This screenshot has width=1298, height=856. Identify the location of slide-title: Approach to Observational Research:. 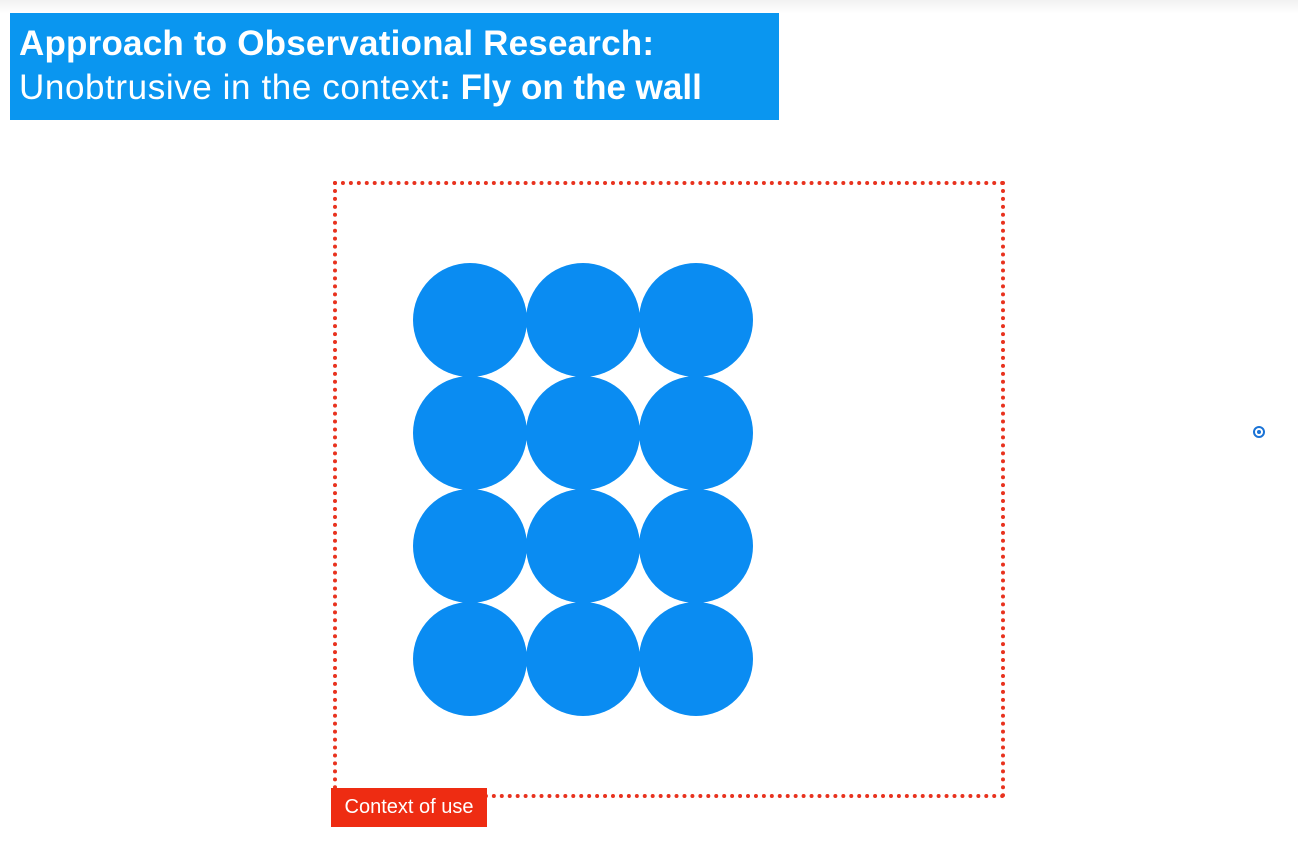
(337, 43).